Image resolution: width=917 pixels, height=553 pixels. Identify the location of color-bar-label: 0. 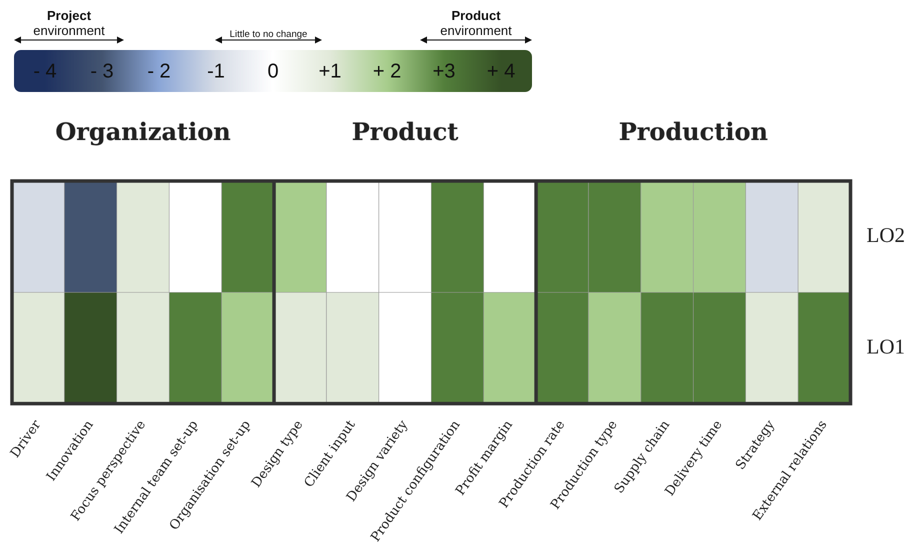
(273, 71).